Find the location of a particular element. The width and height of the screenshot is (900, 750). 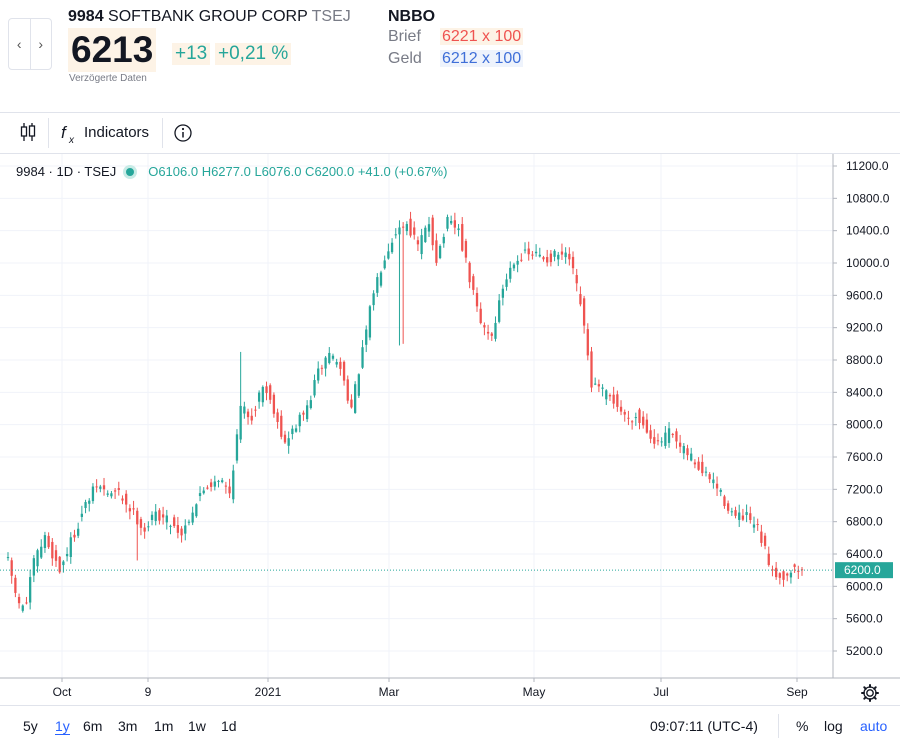

bid-label: Geld is located at coordinates (405, 58).